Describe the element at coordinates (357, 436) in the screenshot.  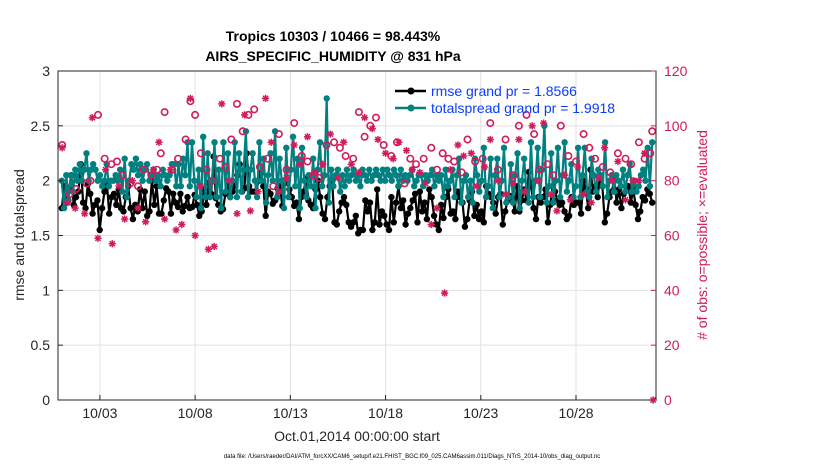
I see `x-axis-label: Oct.01,2014 00:00:00 start` at that location.